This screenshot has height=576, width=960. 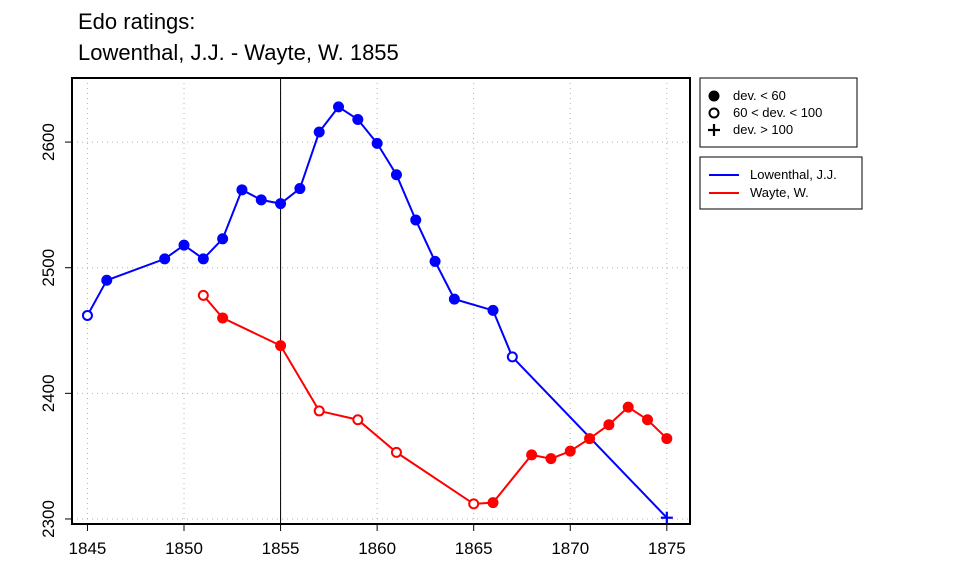 I want to click on chart-subtitle: Lowenthal, J.J. - Wayte, W. 1855, so click(x=238, y=52).